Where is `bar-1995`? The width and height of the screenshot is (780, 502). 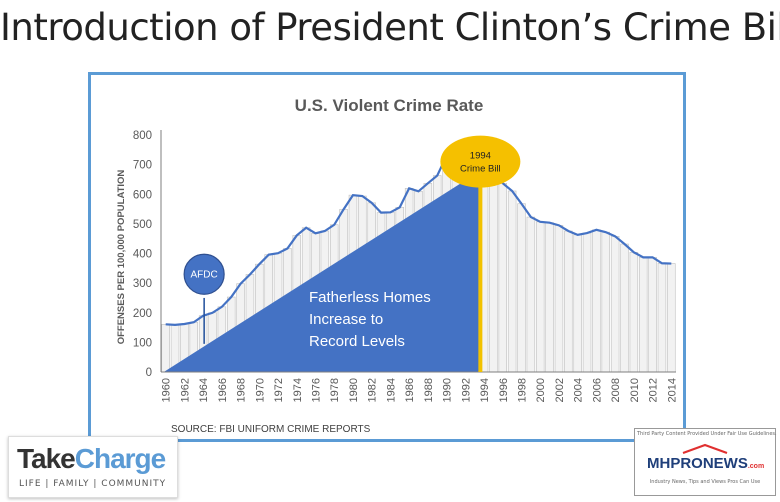
bar-1995 is located at coordinates (493, 270).